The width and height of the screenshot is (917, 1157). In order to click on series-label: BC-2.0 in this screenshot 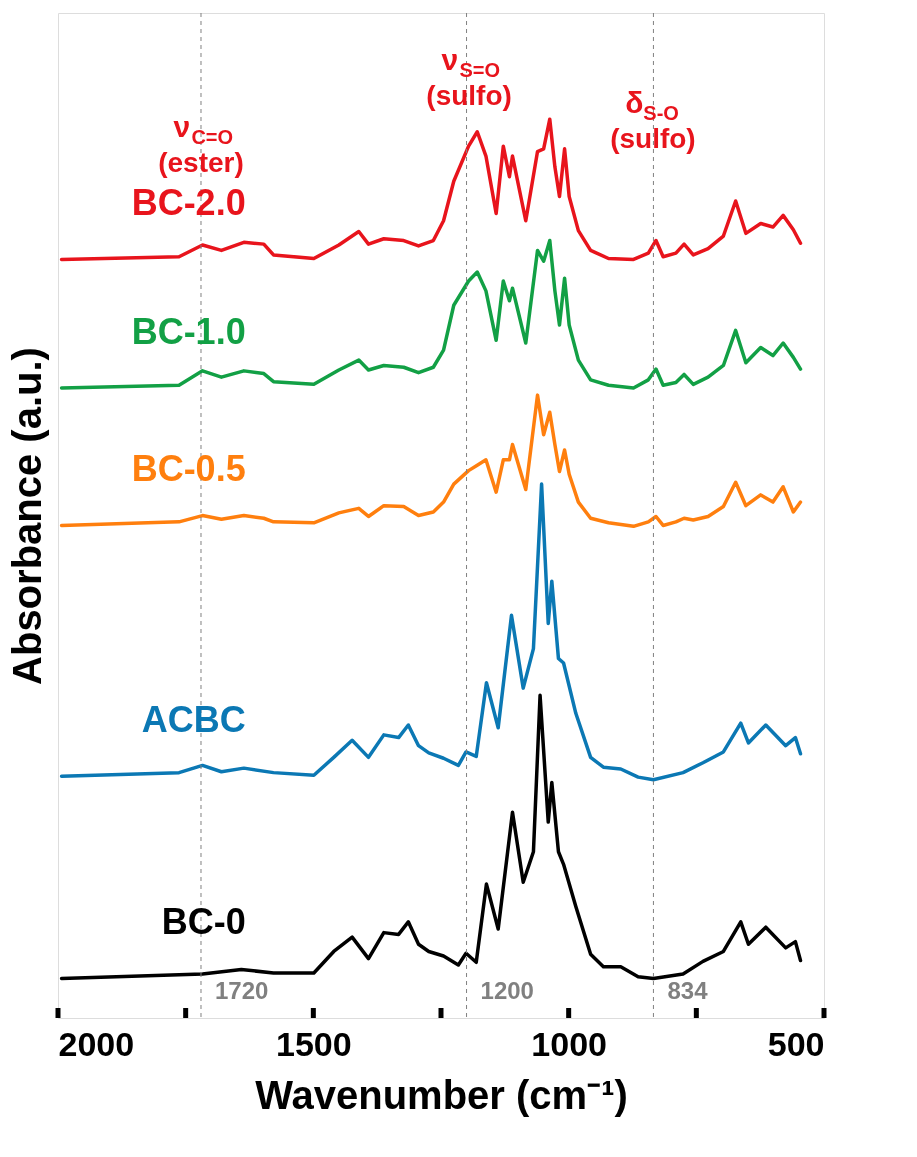, I will do `click(188, 203)`.